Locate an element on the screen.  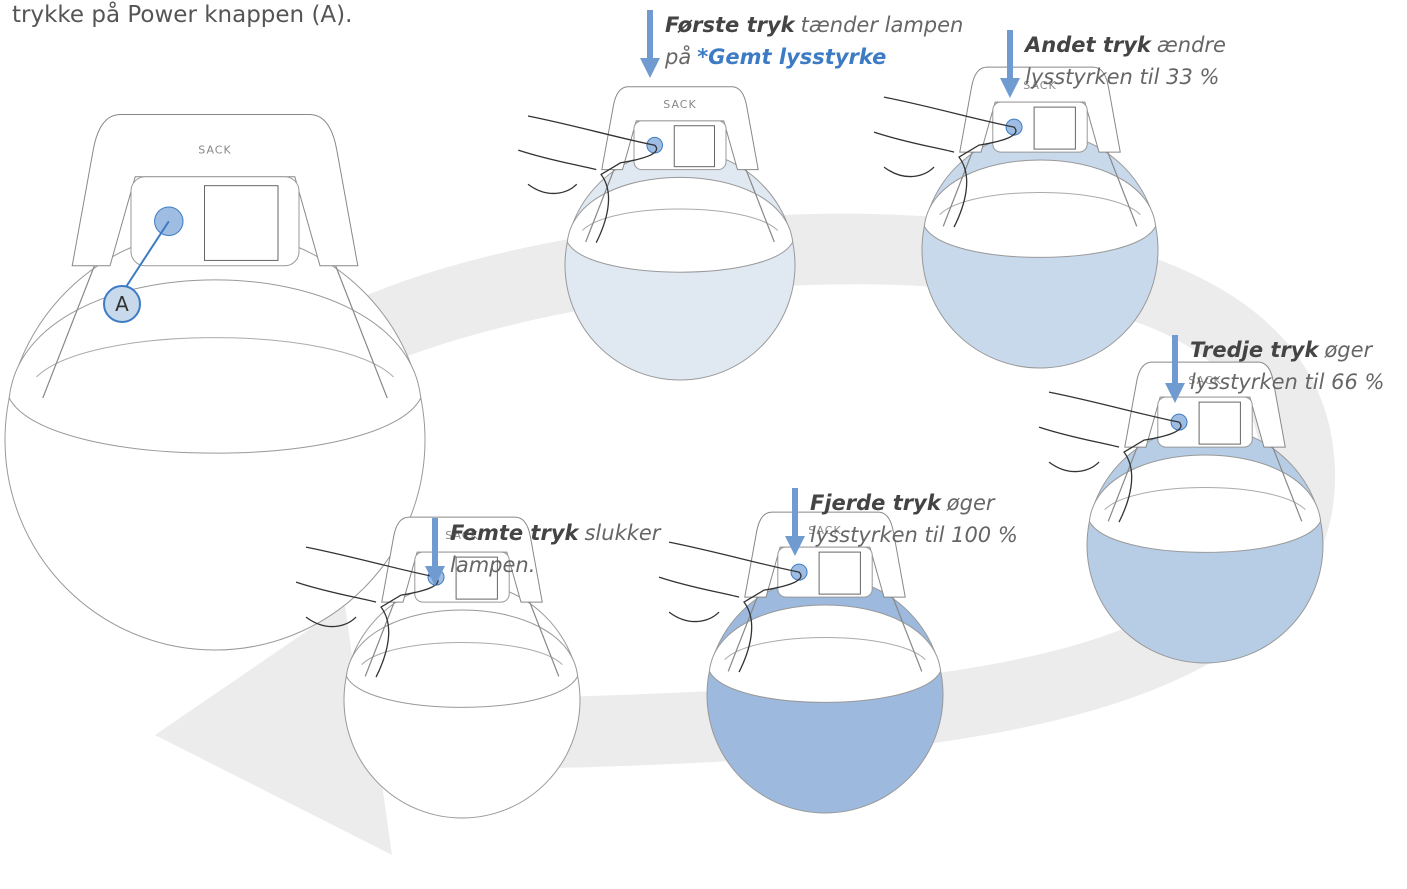
step-bold: Fjerde tryk is located at coordinates (876, 503).